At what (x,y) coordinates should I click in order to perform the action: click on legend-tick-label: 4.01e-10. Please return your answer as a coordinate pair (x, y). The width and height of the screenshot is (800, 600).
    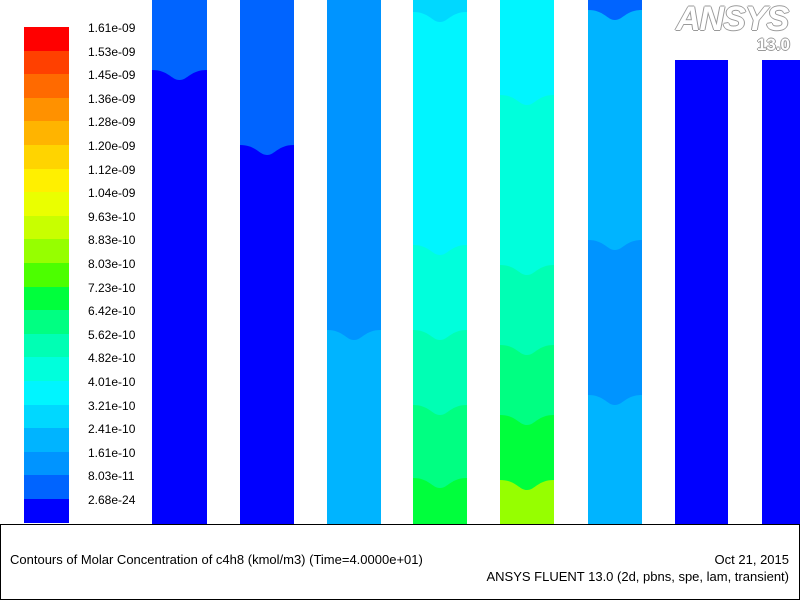
    Looking at the image, I should click on (112, 382).